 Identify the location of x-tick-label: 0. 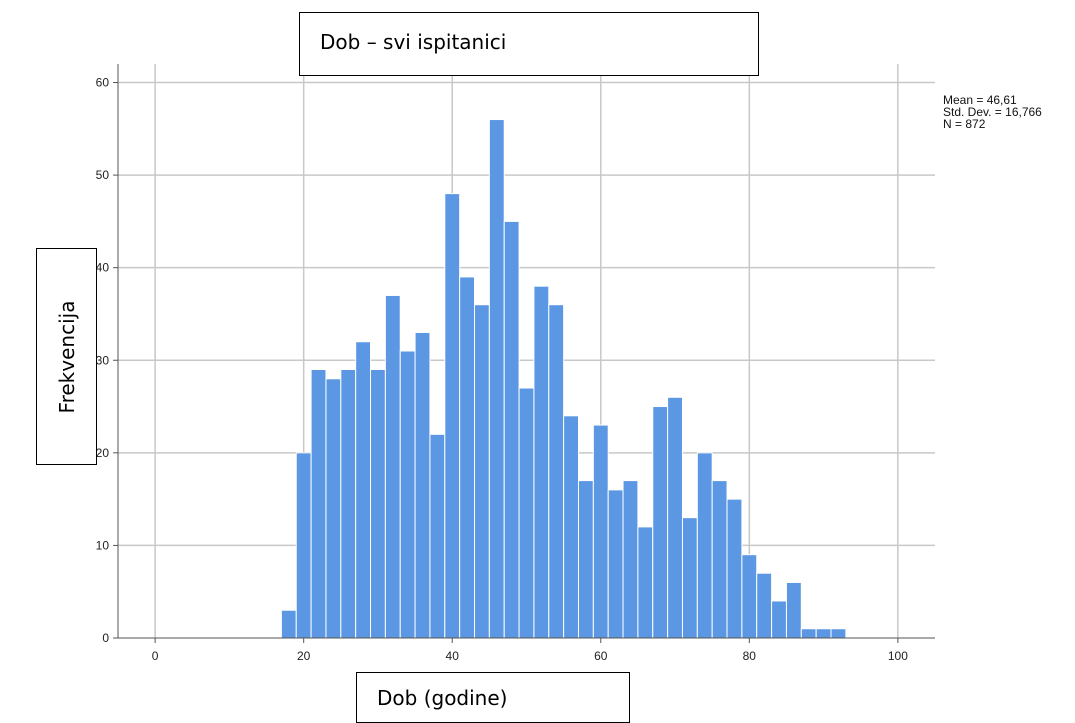
(155, 656).